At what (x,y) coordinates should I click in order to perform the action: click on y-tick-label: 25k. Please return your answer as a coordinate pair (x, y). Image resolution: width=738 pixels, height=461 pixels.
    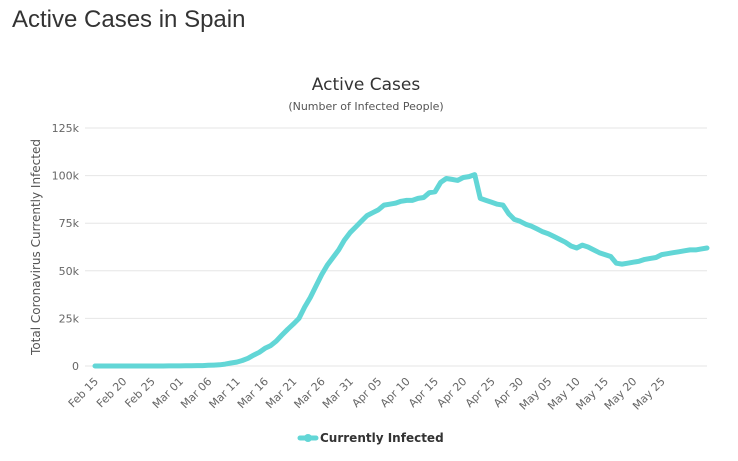
    Looking at the image, I should click on (69, 318).